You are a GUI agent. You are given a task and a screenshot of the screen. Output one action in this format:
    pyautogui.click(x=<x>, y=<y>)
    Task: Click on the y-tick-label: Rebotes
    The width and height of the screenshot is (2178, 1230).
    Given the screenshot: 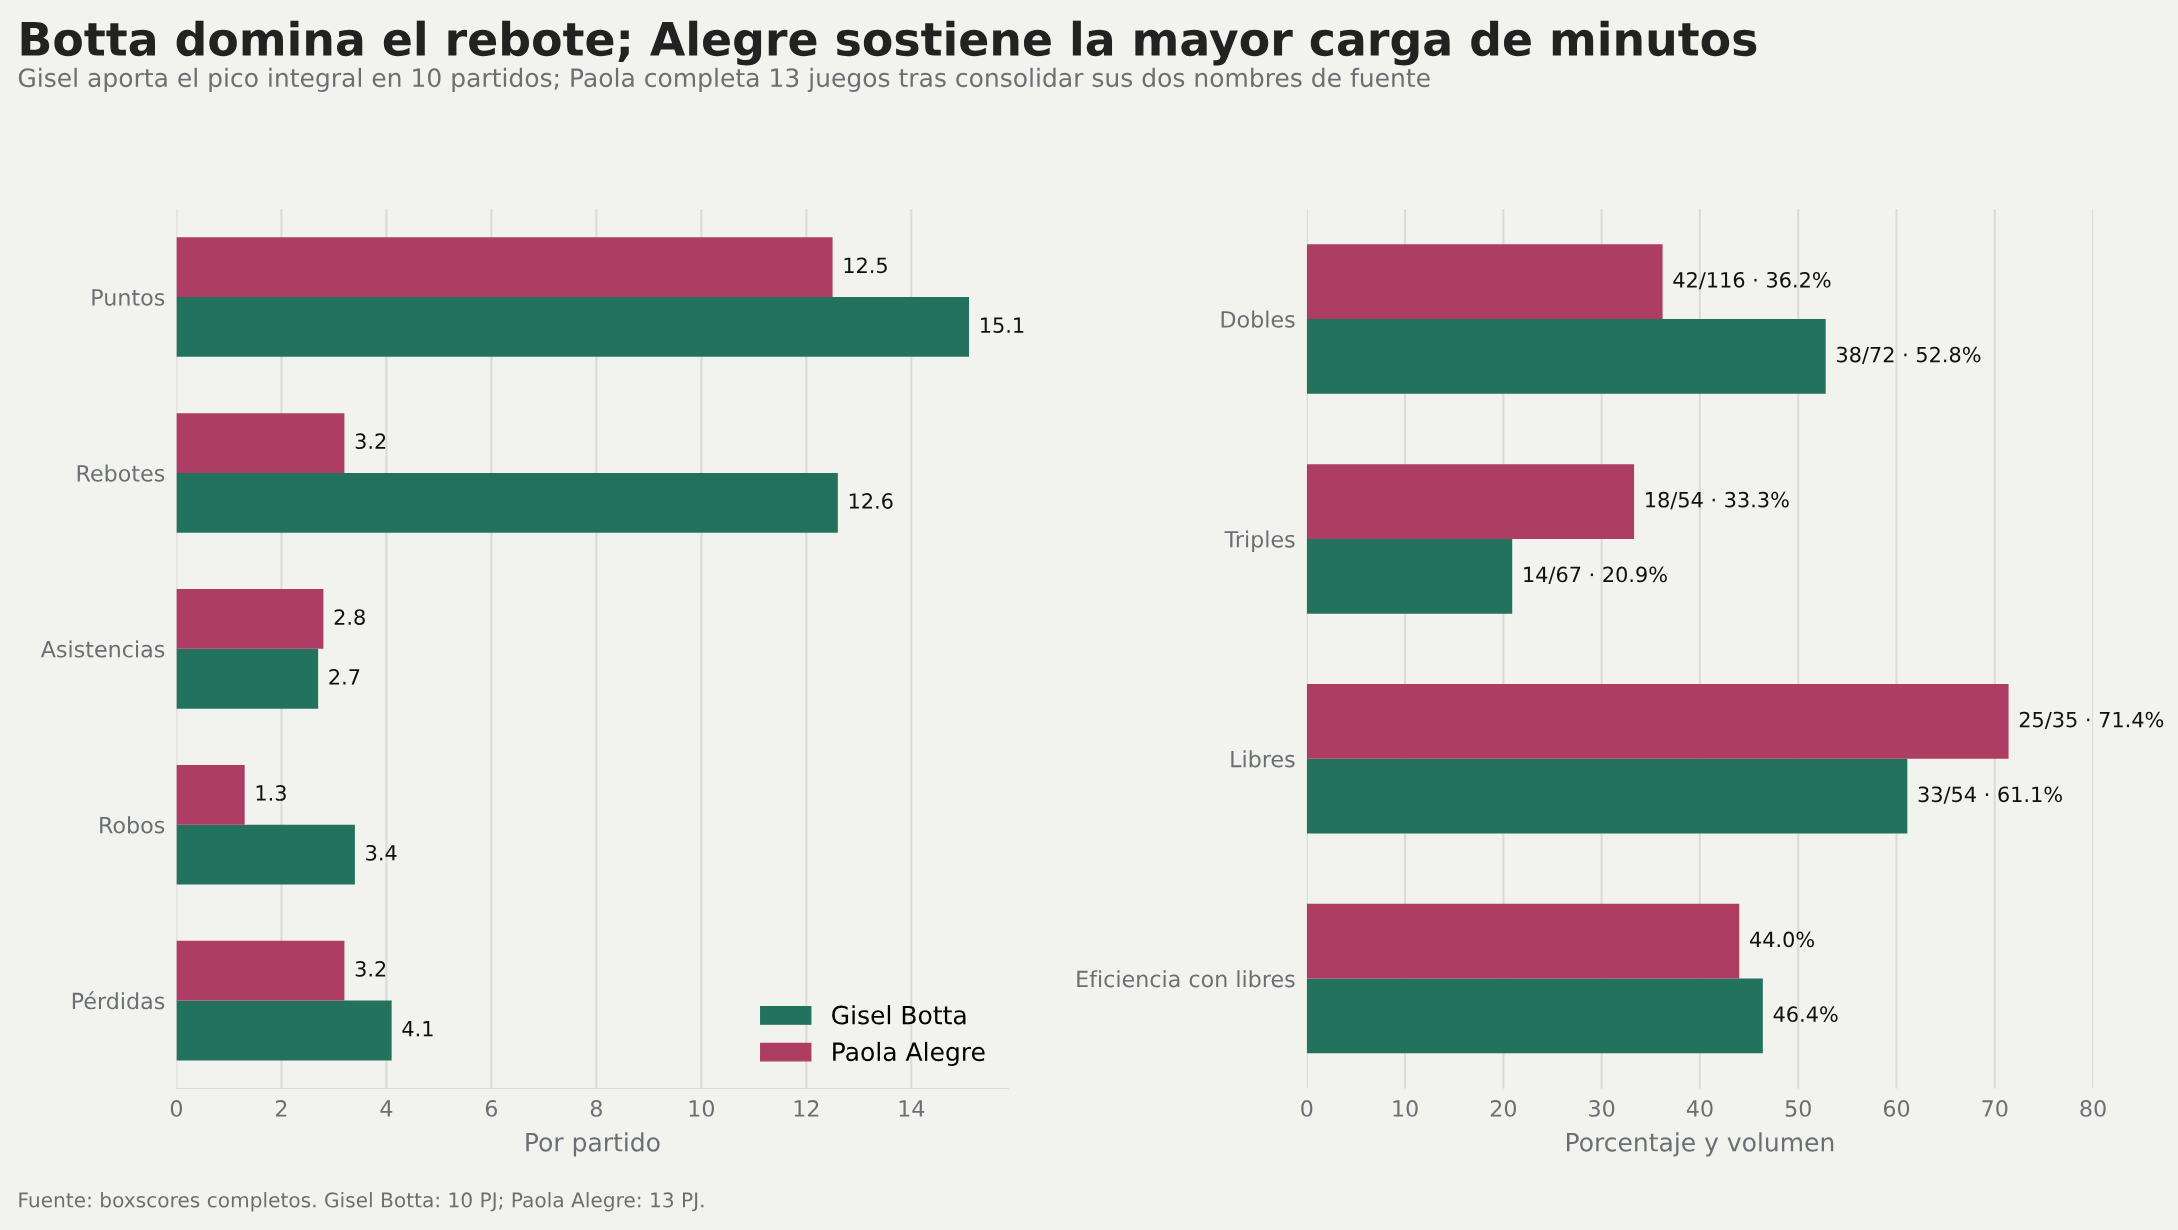 What is the action you would take?
    pyautogui.click(x=121, y=473)
    